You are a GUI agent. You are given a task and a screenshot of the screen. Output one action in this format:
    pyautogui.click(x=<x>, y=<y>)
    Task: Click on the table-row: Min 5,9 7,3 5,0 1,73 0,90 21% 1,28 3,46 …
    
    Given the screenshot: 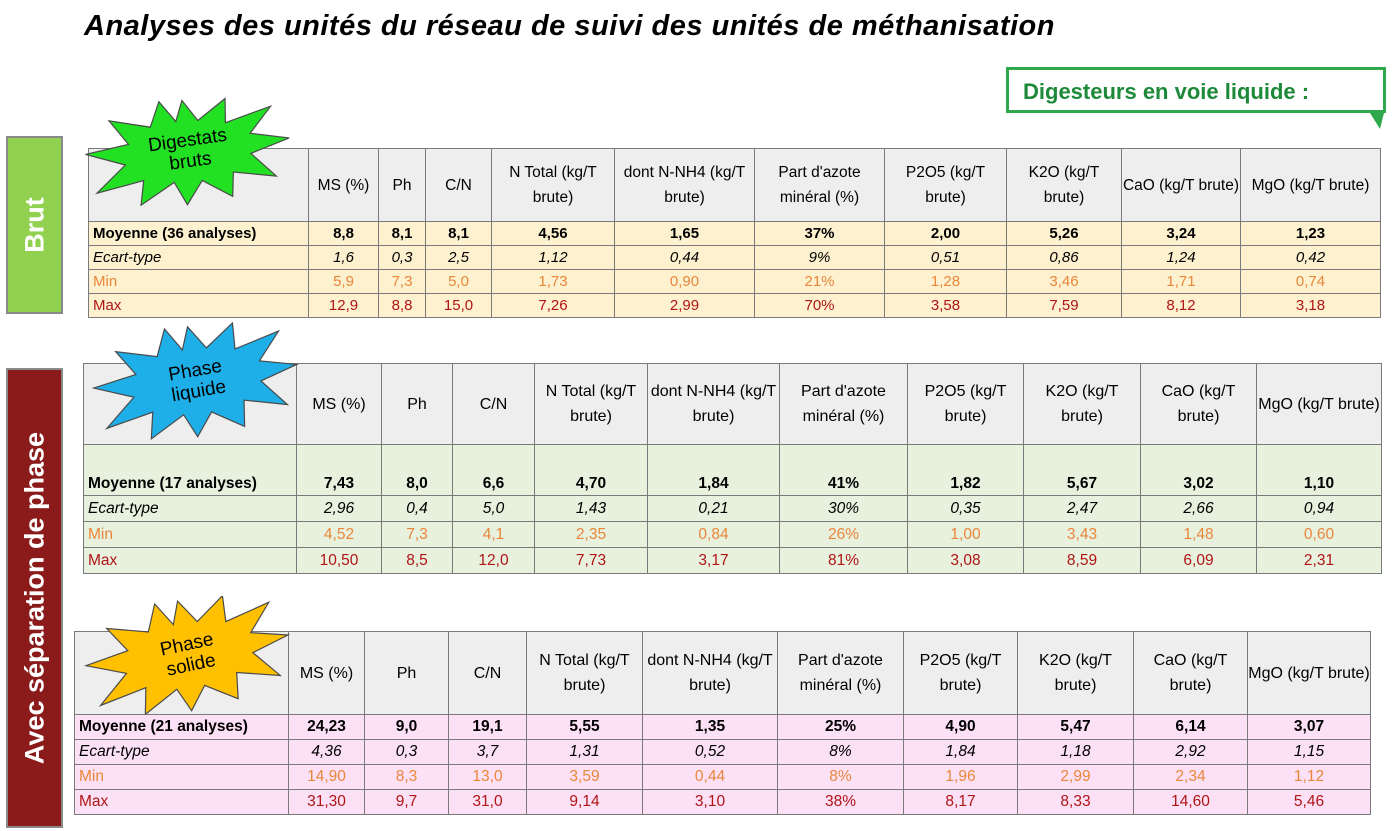 What is the action you would take?
    pyautogui.click(x=734, y=281)
    